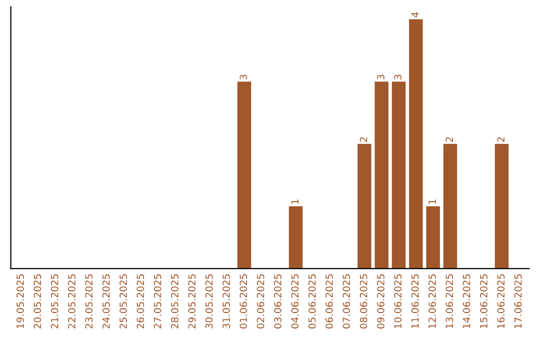 The image size is (540, 340). Describe the element at coordinates (518, 301) in the screenshot. I see `x-tick-label: 17.06.2025` at that location.